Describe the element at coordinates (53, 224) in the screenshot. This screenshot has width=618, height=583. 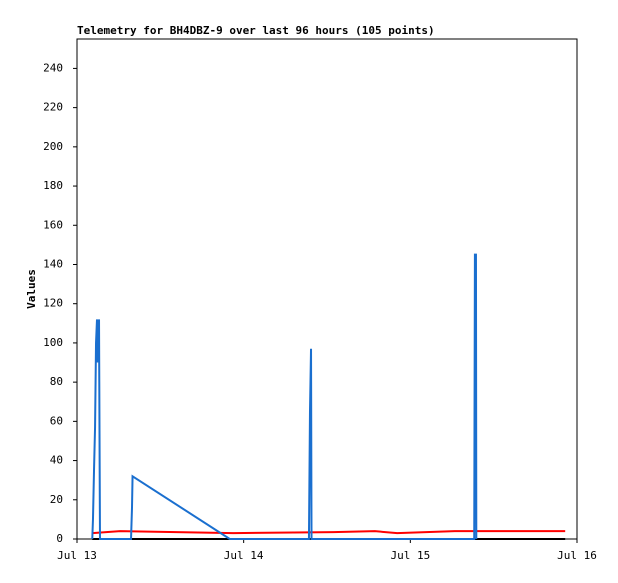
I see `y-tick-label: 160` at that location.